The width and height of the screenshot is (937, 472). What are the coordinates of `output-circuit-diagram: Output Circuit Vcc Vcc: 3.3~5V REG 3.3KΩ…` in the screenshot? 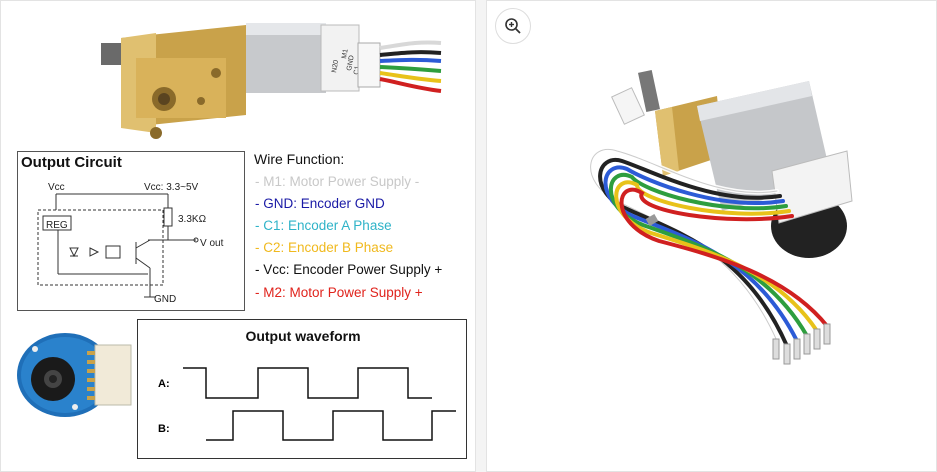 It's located at (131, 231).